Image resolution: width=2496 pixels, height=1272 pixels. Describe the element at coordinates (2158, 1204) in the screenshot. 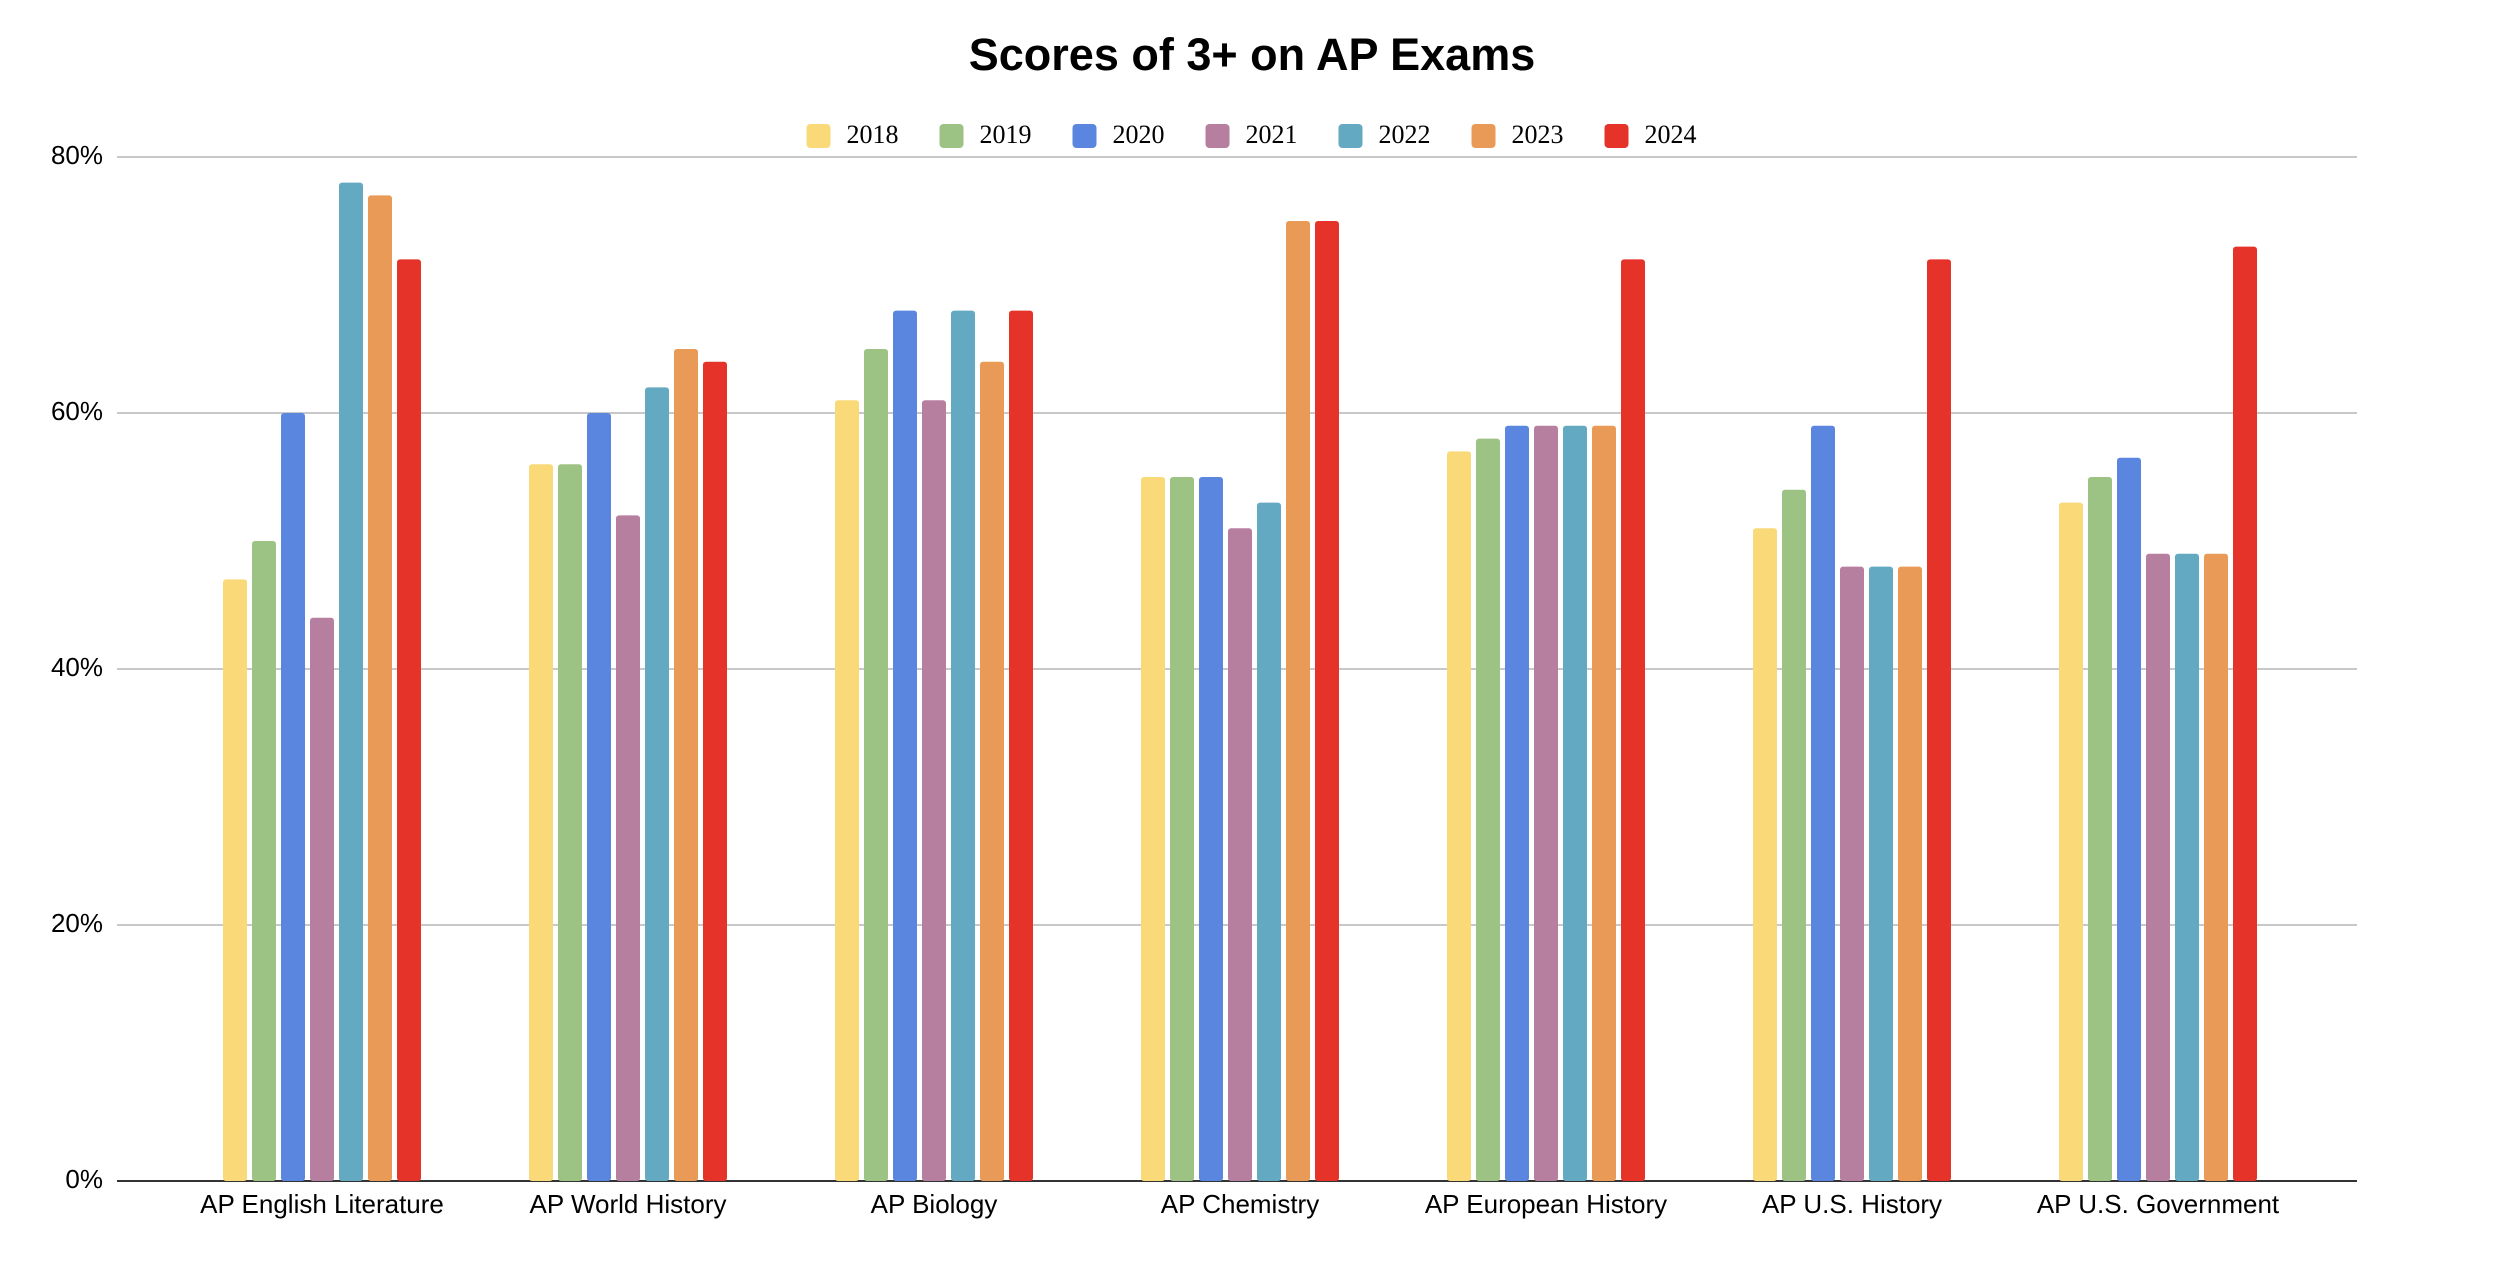

I see `x-tick-label: AP U.S. Government` at that location.